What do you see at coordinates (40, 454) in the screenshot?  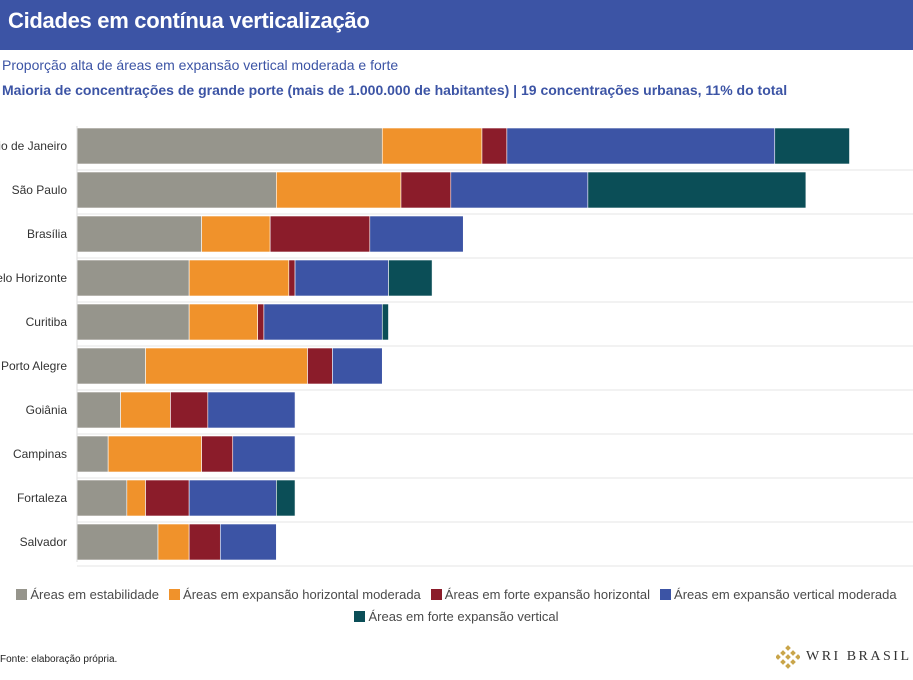 I see `category-label: Campinas` at bounding box center [40, 454].